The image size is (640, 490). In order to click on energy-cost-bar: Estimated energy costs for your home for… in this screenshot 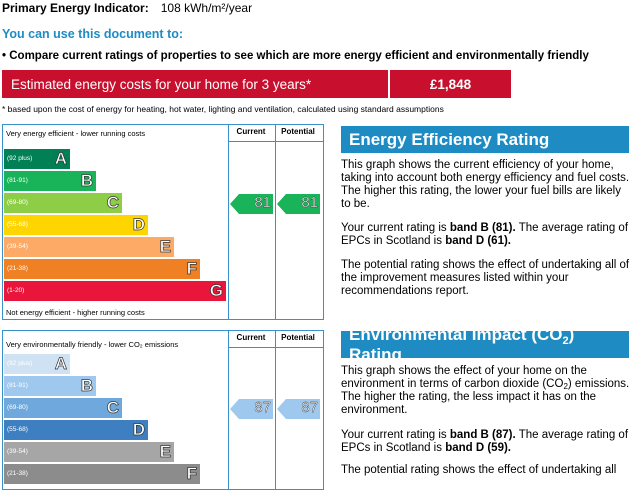, I will do `click(256, 84)`.